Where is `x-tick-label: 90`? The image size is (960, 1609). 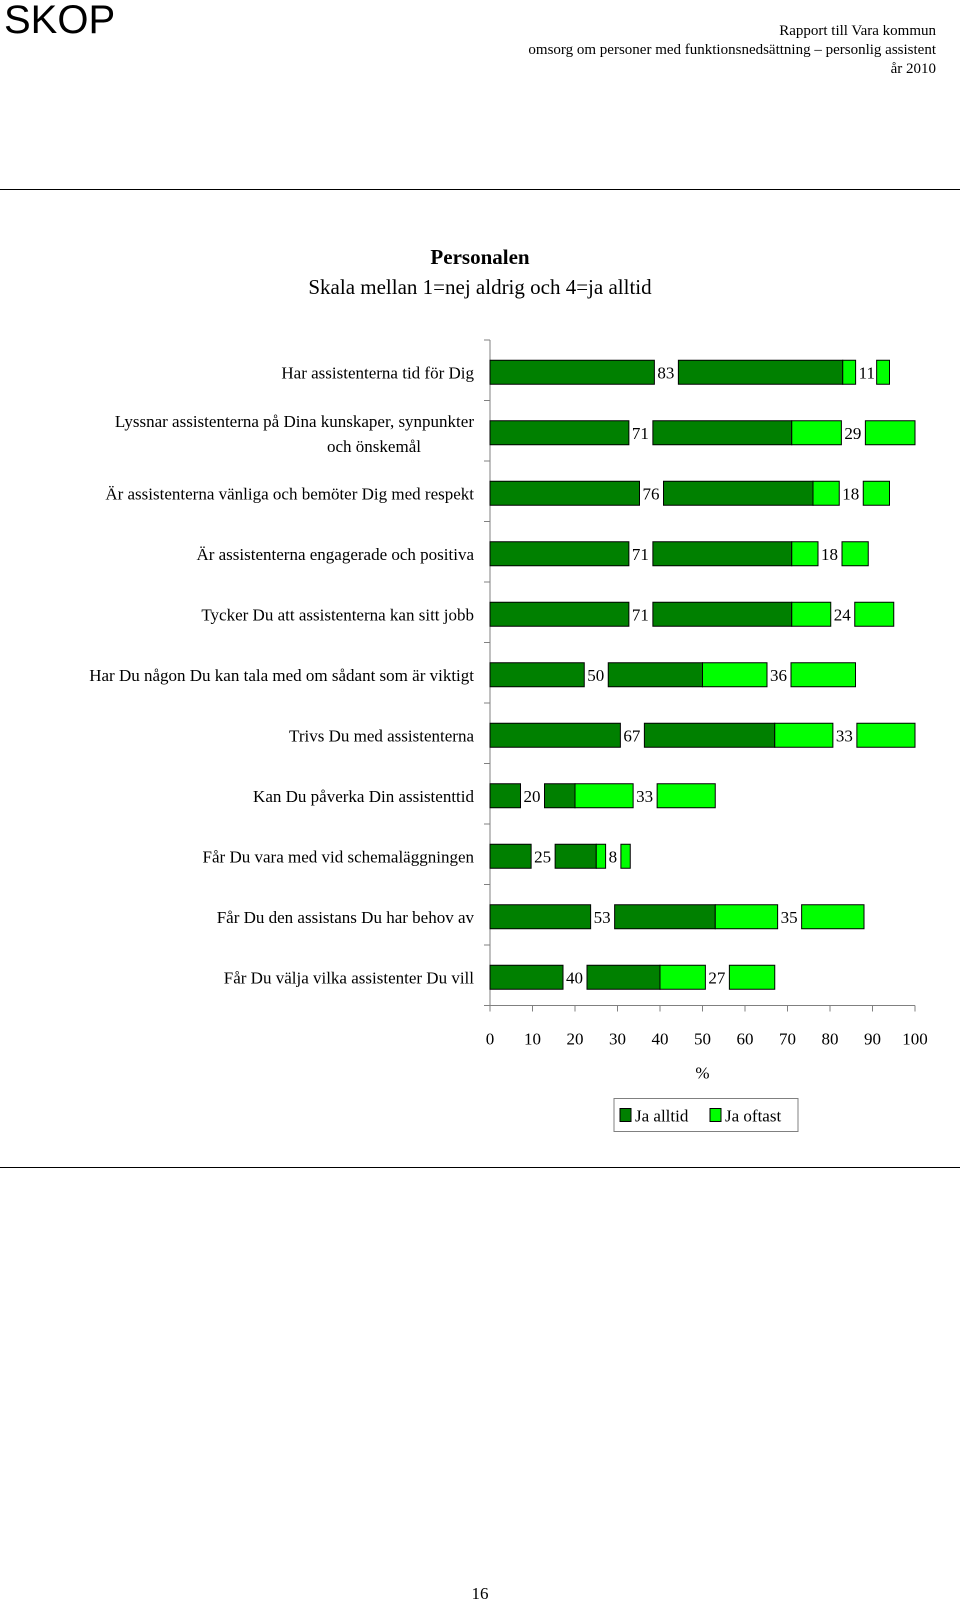
x-tick-label: 90 is located at coordinates (872, 1039).